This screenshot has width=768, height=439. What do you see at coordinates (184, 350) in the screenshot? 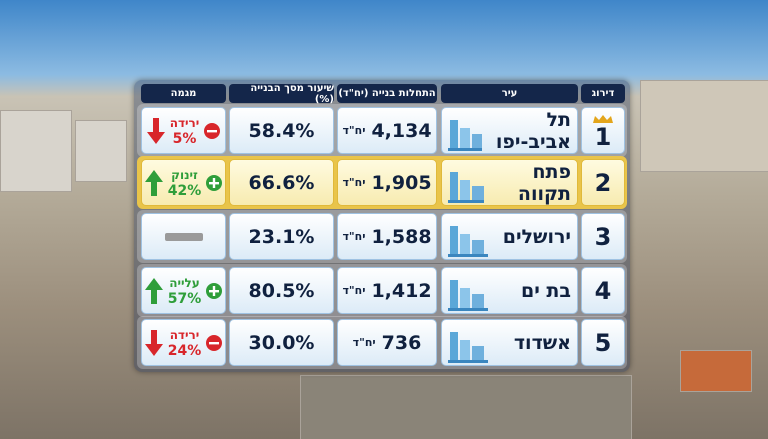
I see `trend-pct: 24%` at bounding box center [184, 350].